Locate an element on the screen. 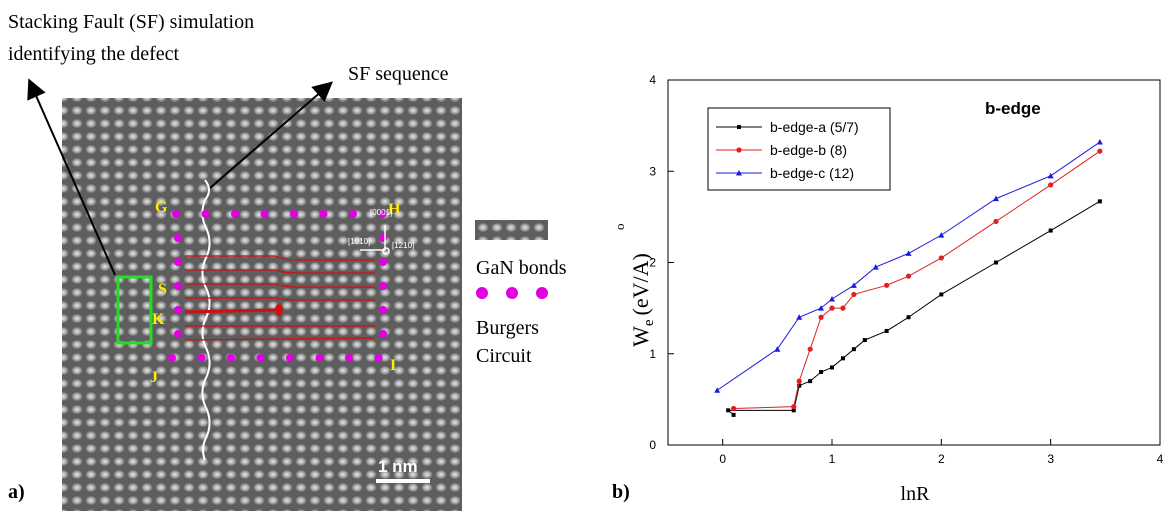 This screenshot has height=511, width=1165. y-label-ring: o is located at coordinates (619, 227).